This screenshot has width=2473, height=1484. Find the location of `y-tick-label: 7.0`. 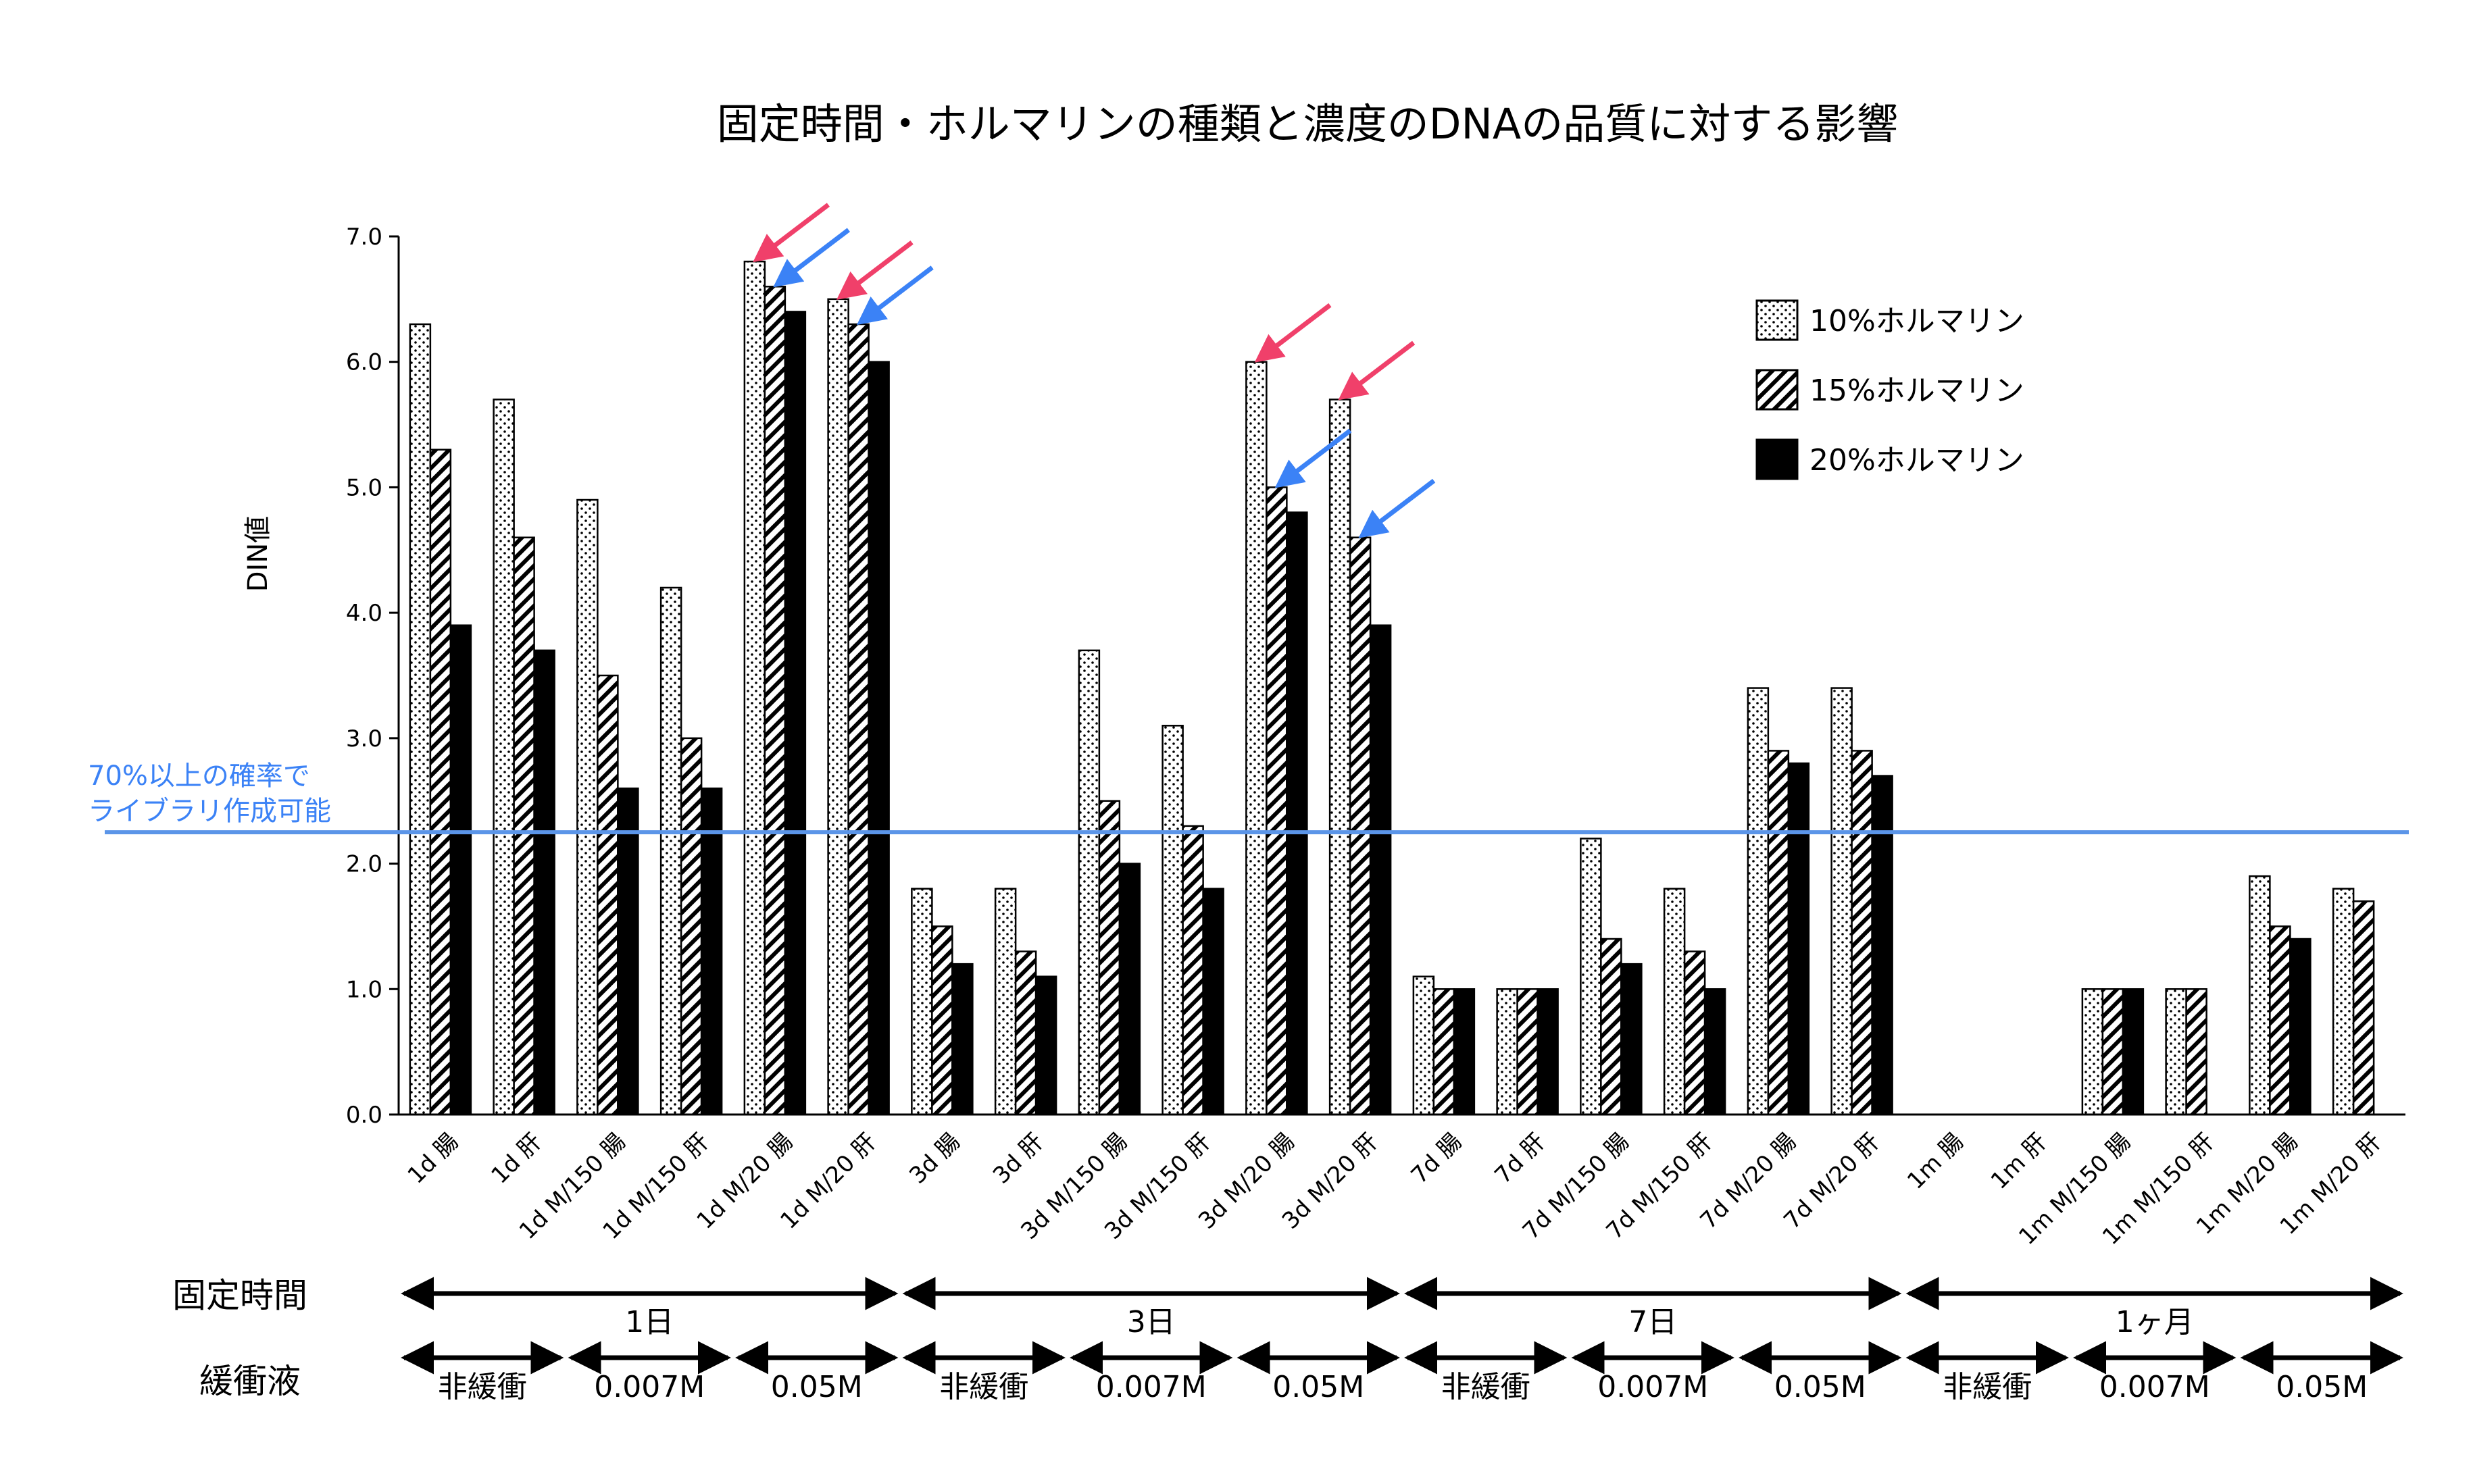

y-tick-label: 7.0 is located at coordinates (364, 237).